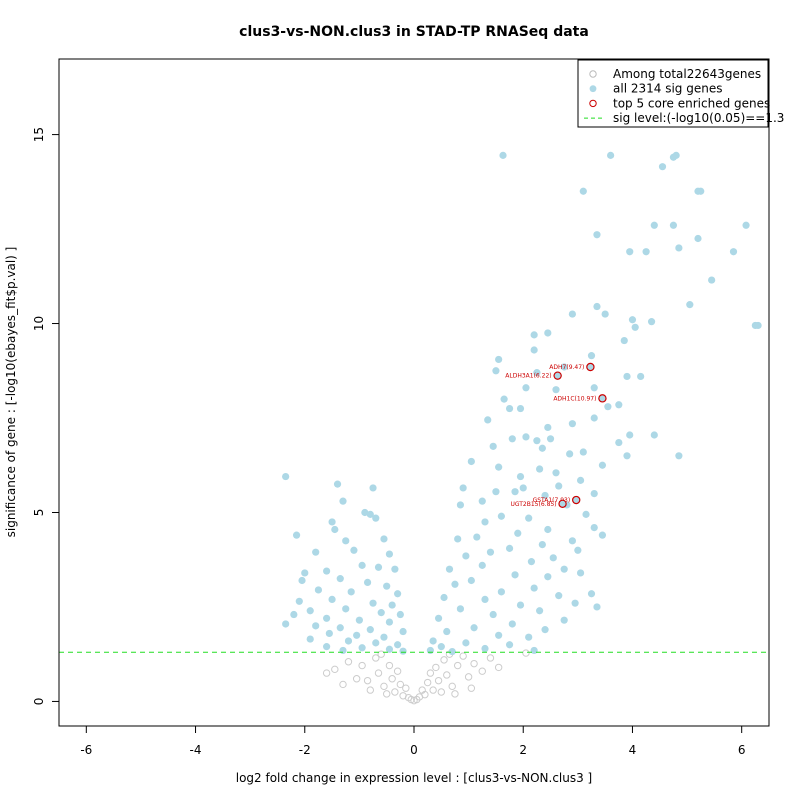  I want to click on legend-label: Among total22643genes, so click(687, 74).